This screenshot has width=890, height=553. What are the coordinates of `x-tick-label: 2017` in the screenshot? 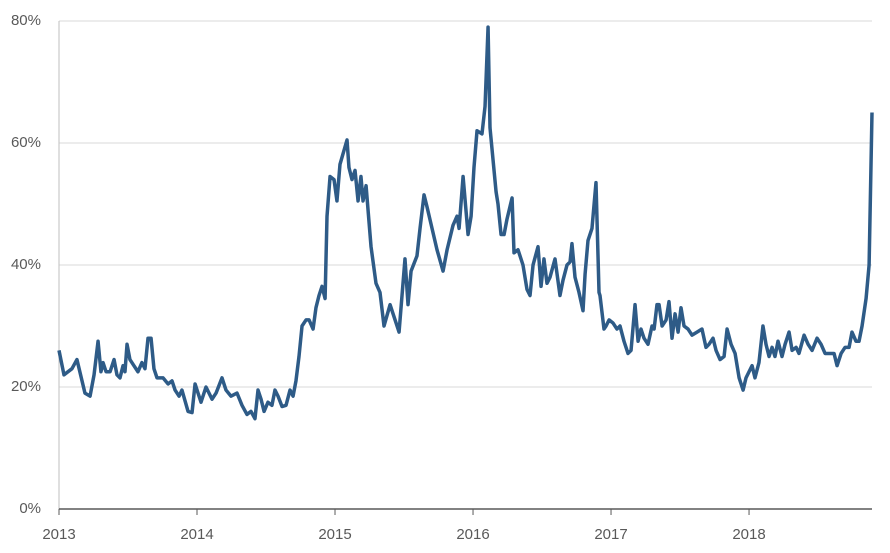 It's located at (610, 534).